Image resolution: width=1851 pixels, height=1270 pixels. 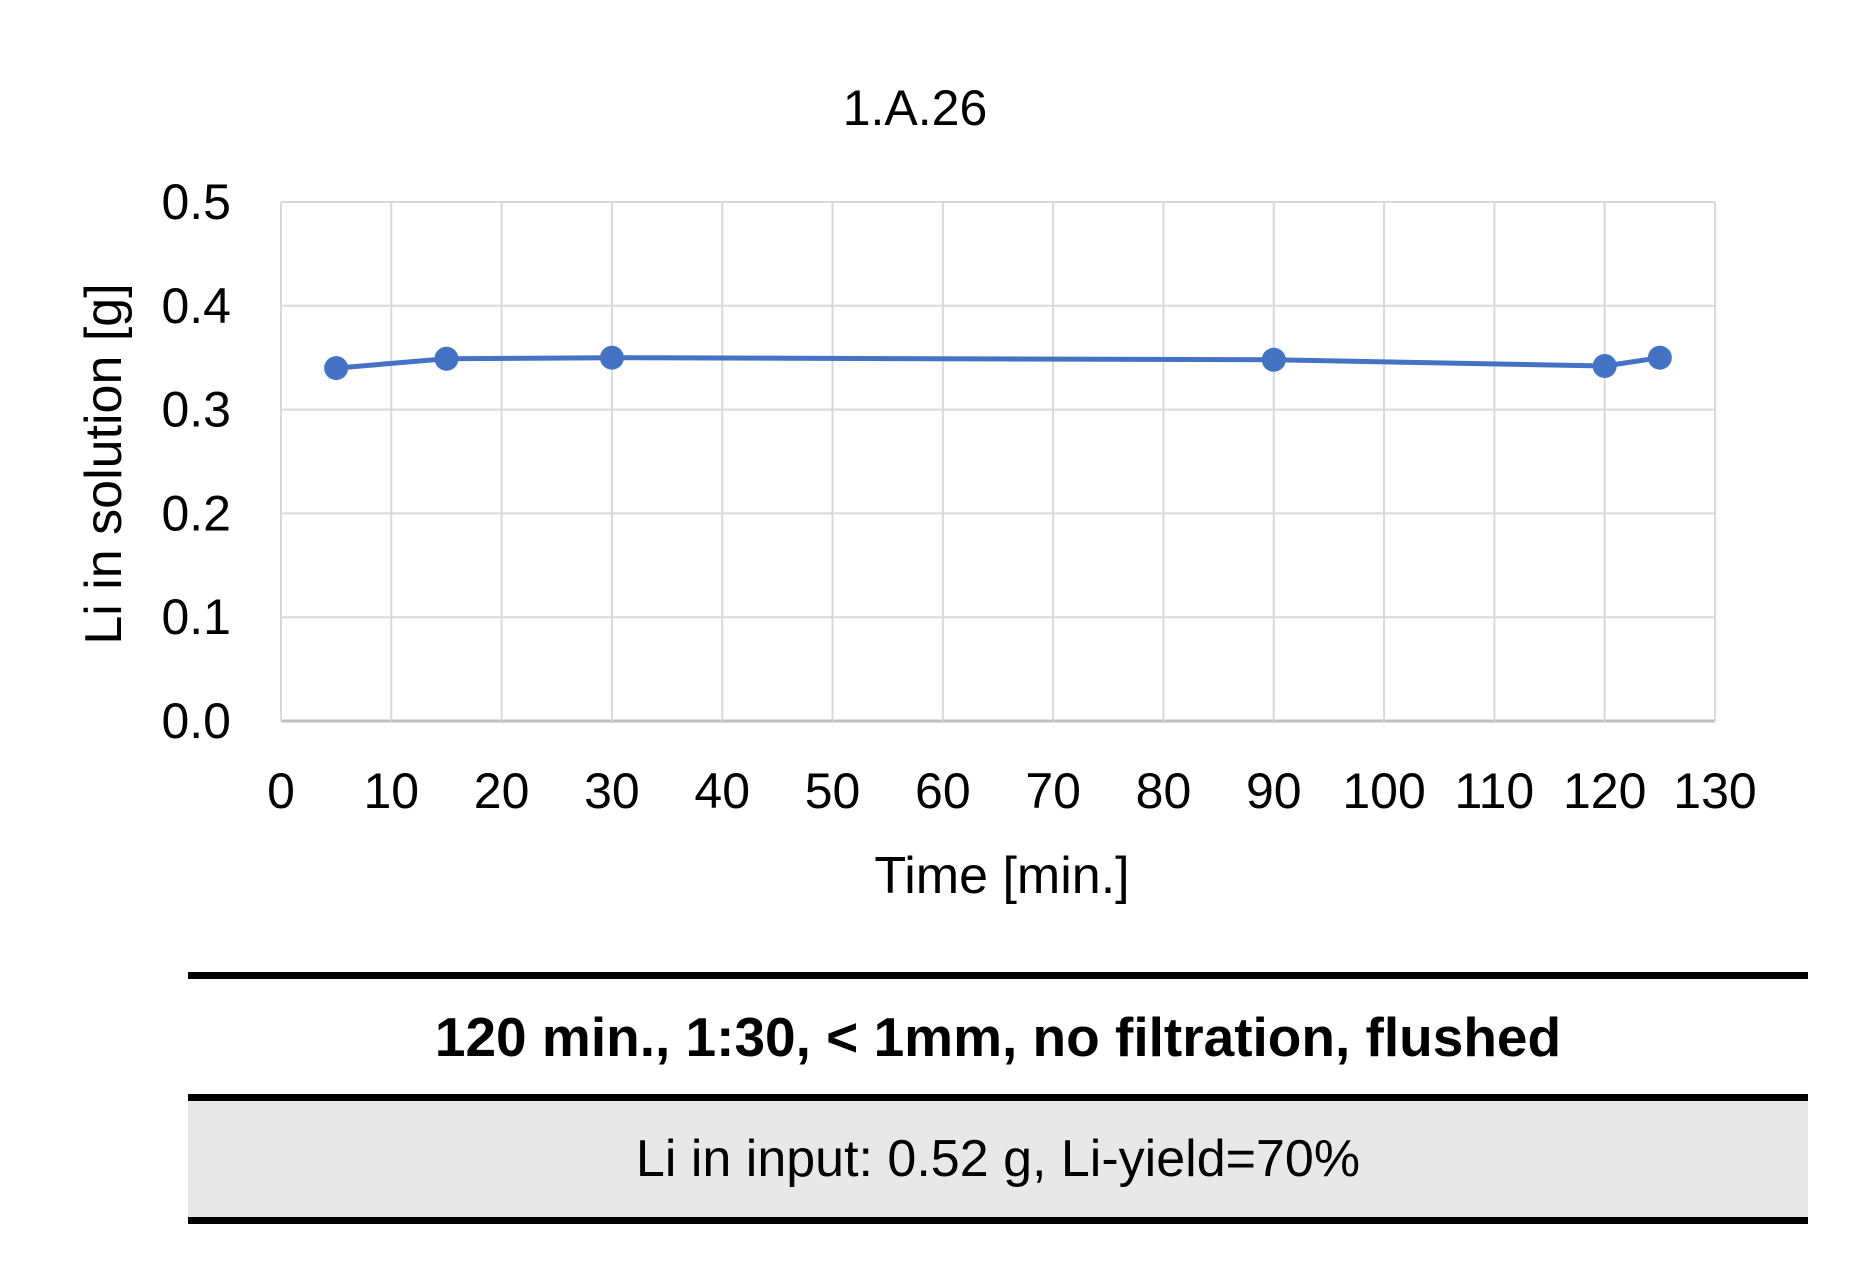 What do you see at coordinates (943, 791) in the screenshot?
I see `x-tick-label: 60` at bounding box center [943, 791].